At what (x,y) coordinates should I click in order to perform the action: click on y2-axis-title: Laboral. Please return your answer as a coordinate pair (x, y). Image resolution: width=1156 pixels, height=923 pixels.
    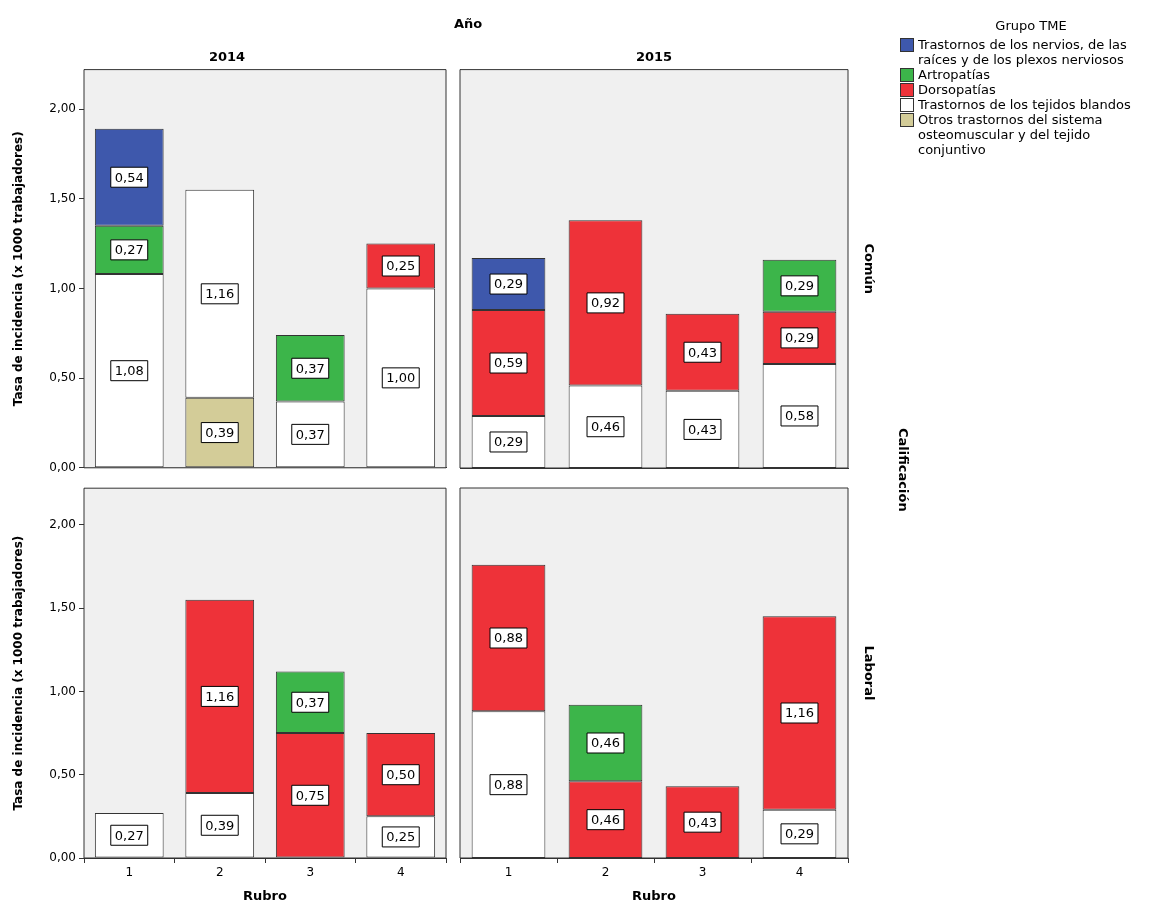
    Looking at the image, I should click on (869, 673).